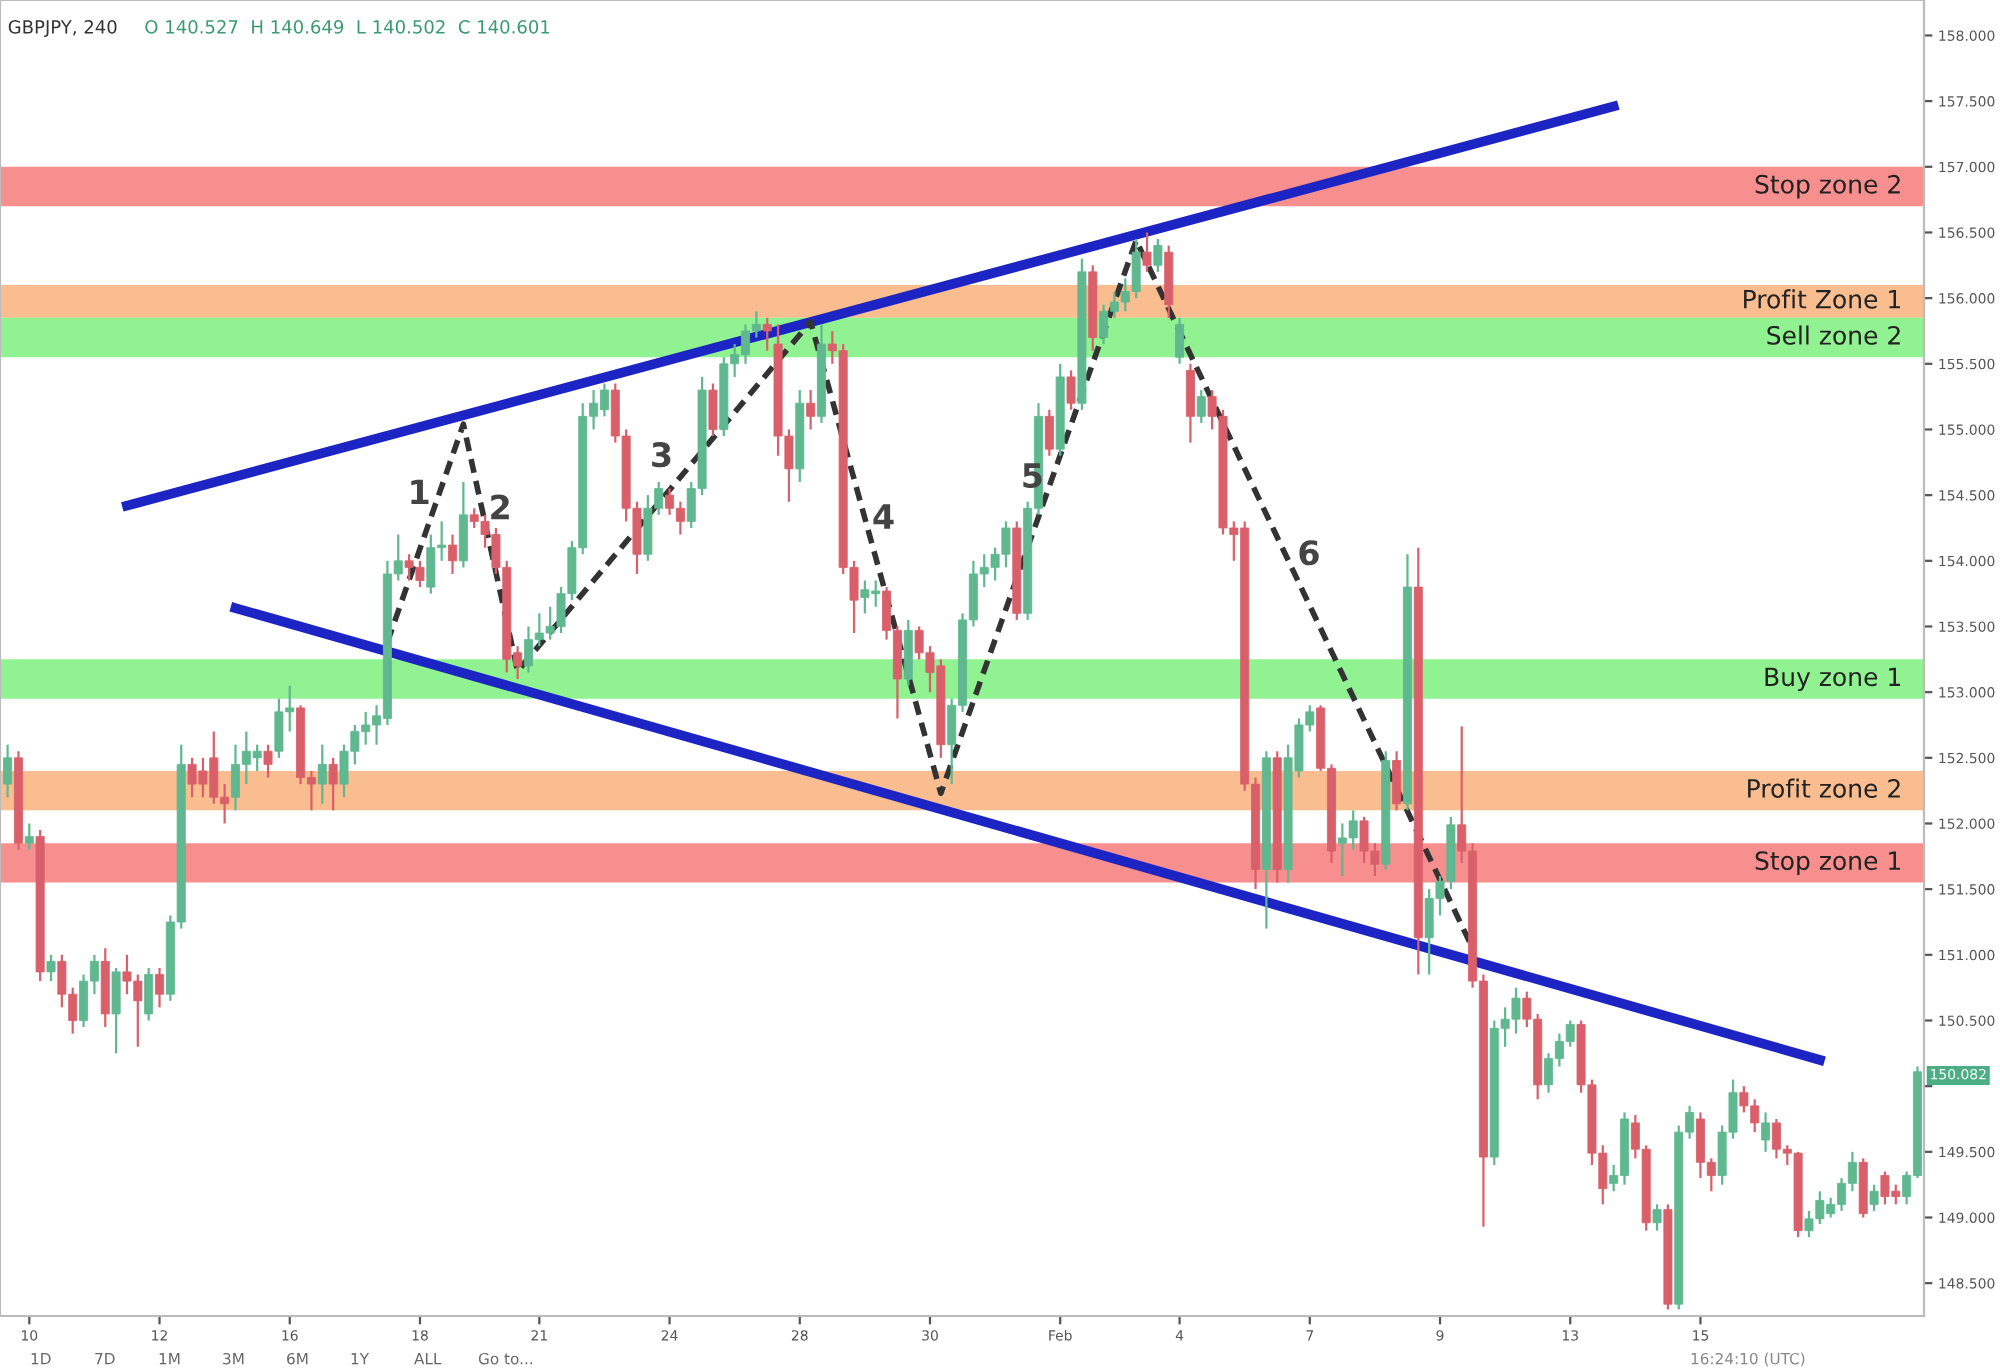  Describe the element at coordinates (1833, 335) in the screenshot. I see `band-label: Sell zone 2` at that location.